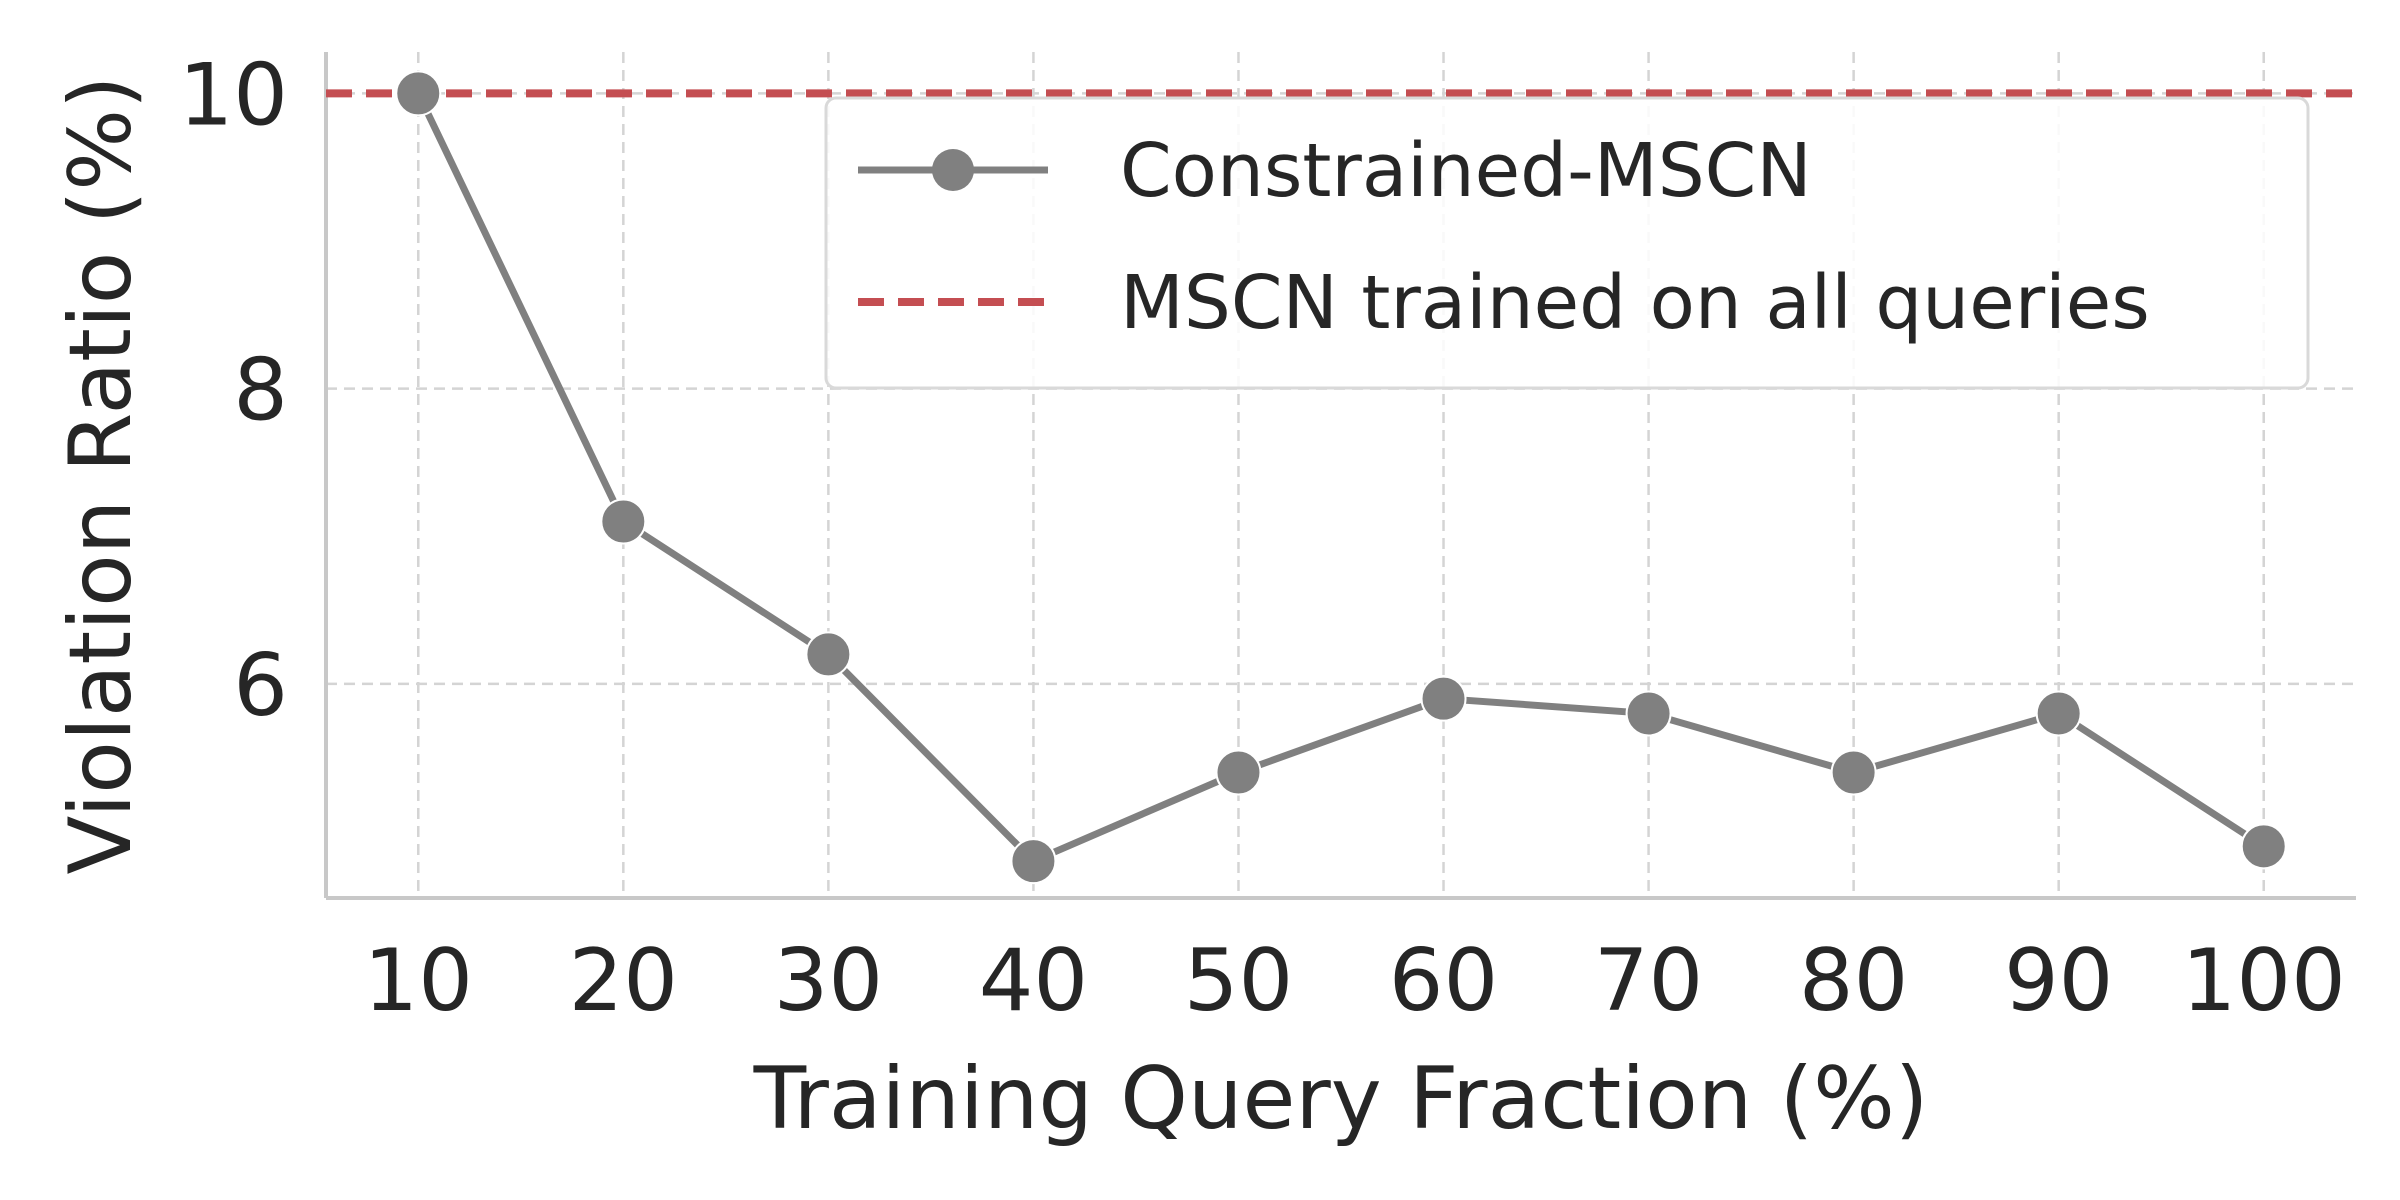 This screenshot has width=2400, height=1200. I want to click on x-tick-label: 20, so click(623, 981).